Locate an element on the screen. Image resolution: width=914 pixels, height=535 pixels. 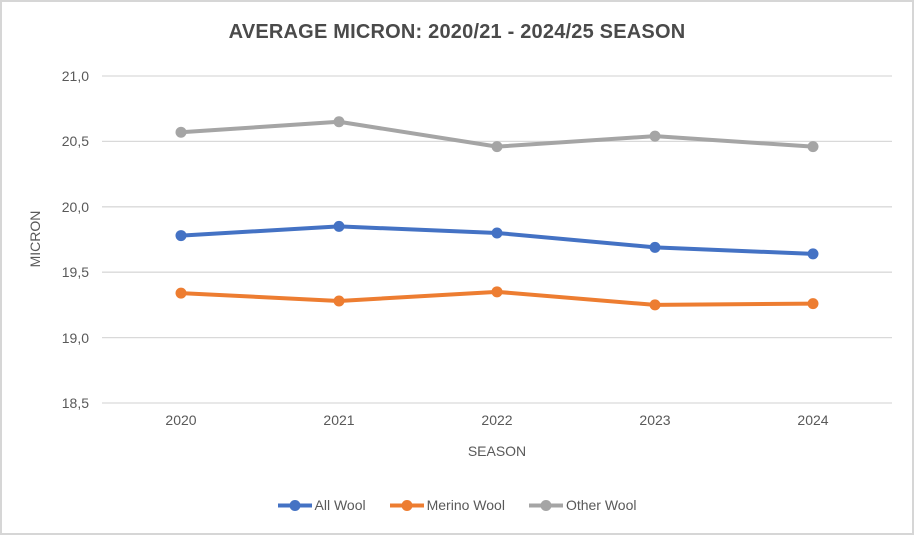
x-tick-label: 2023 is located at coordinates (655, 420).